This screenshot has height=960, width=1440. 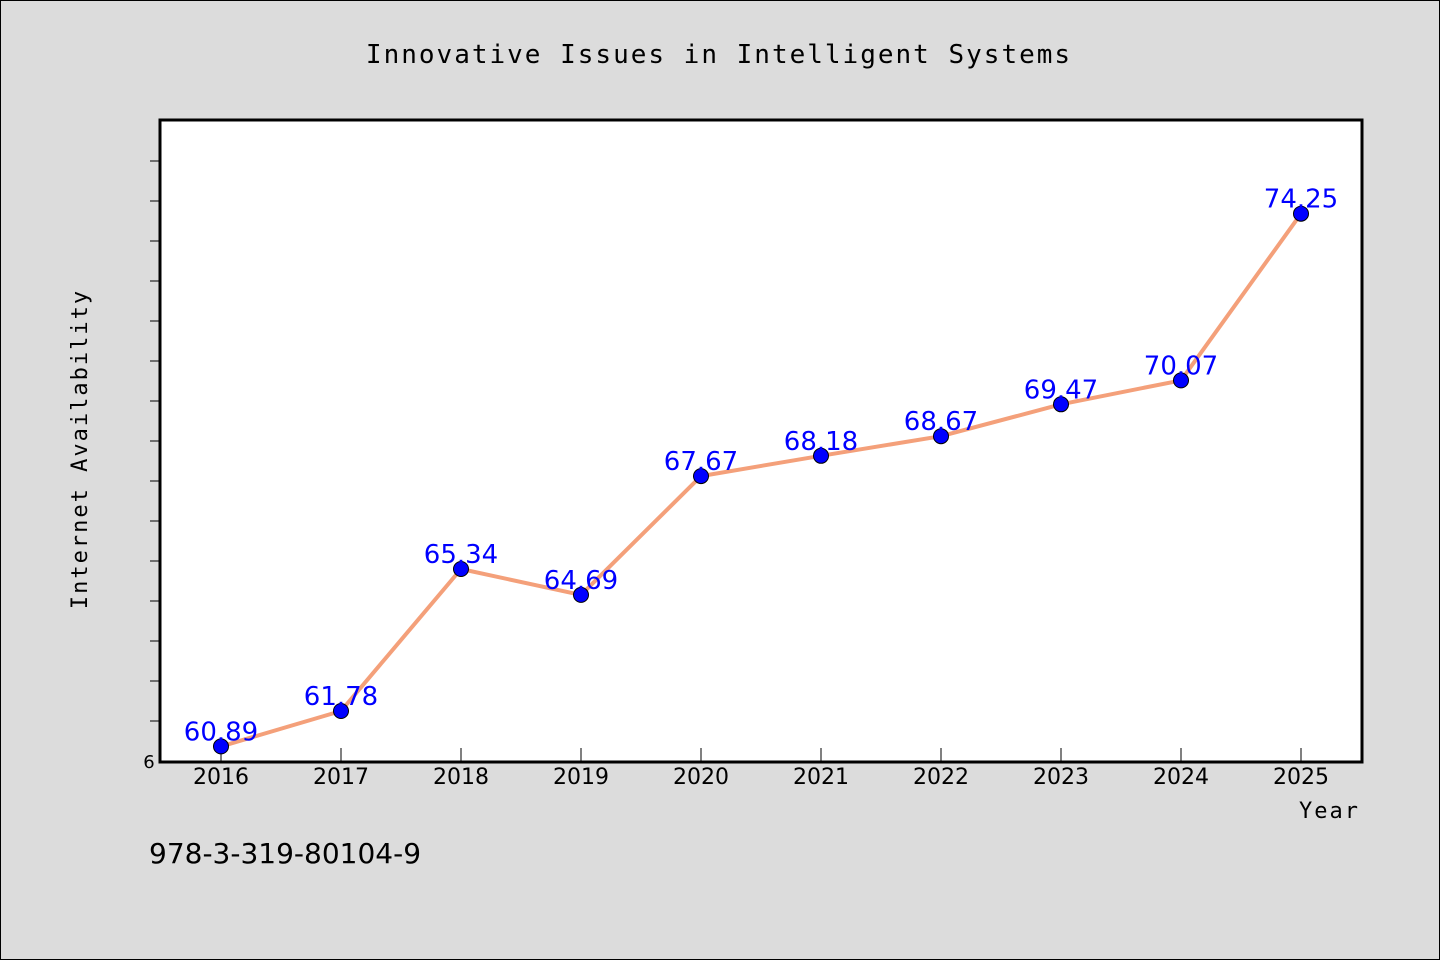 I want to click on data-label: 74.25, so click(x=1301, y=200).